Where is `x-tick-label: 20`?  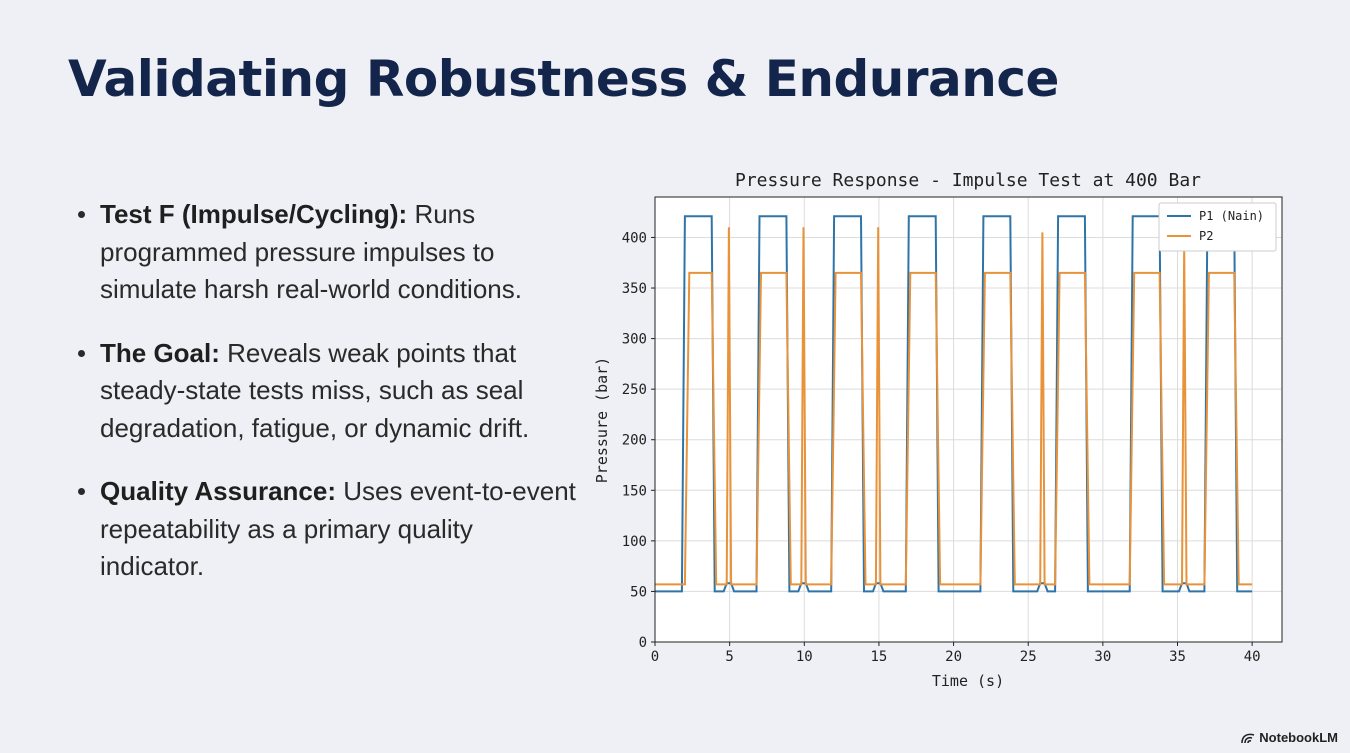
x-tick-label: 20 is located at coordinates (953, 657).